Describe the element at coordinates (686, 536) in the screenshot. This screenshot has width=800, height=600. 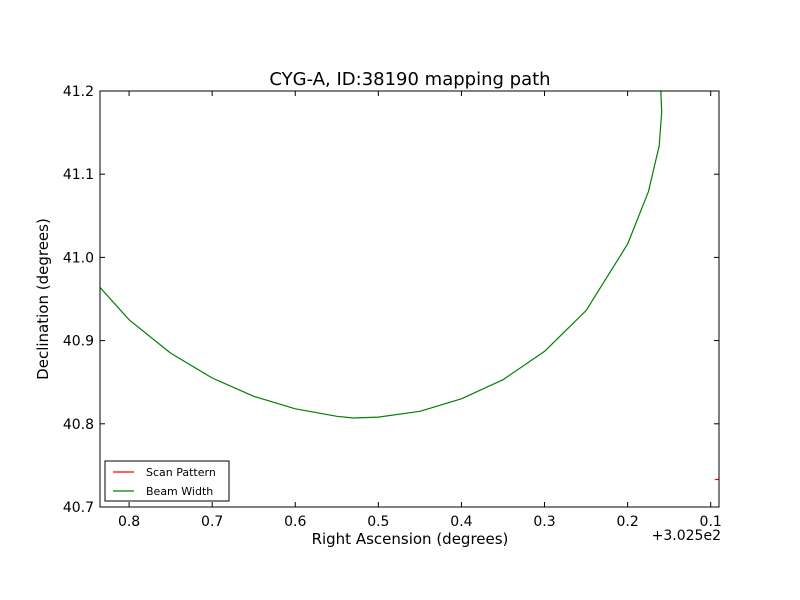
I see `x-axis-offset-label: +3.025e2` at that location.